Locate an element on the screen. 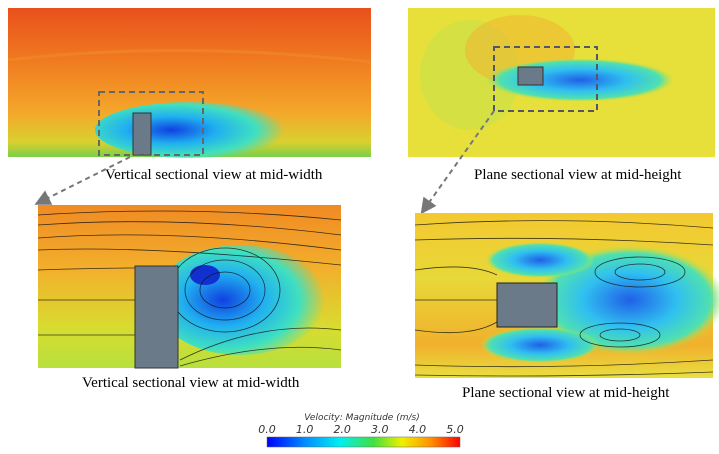  colorbar-tick-label: 2.0 is located at coordinates (342, 429).